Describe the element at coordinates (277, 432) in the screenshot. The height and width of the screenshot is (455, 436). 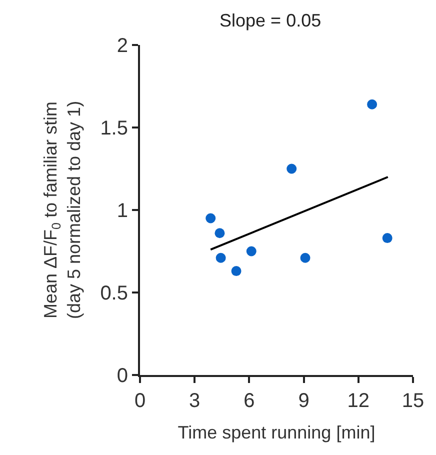
I see `x-axis-title: Time spent running [min]` at that location.